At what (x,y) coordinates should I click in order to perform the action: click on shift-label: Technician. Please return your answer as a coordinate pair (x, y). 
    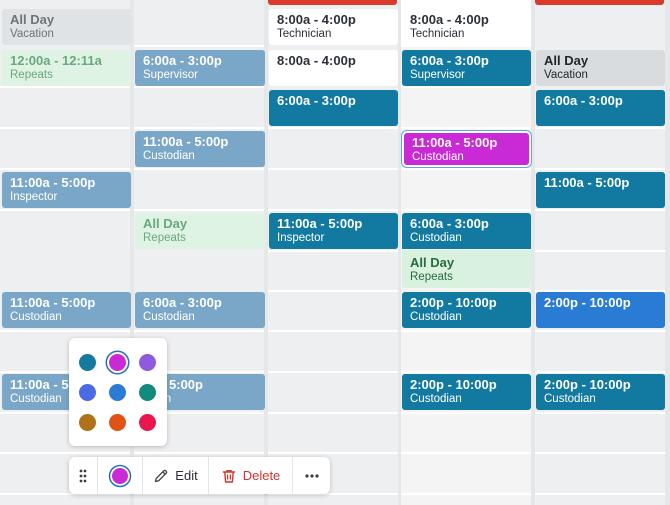
    Looking at the image, I should click on (304, 34).